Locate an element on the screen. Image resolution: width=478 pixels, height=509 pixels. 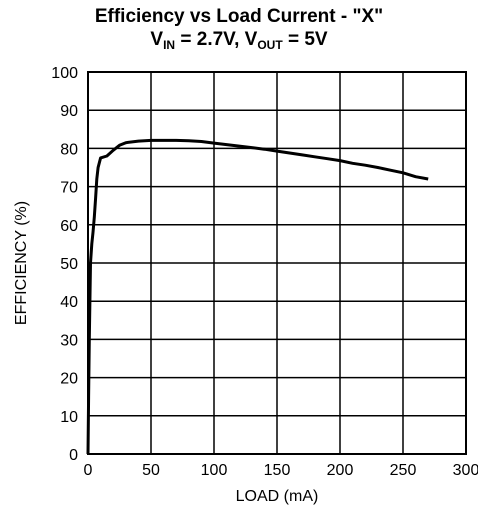
x-tick-label-250: 250 is located at coordinates (403, 470).